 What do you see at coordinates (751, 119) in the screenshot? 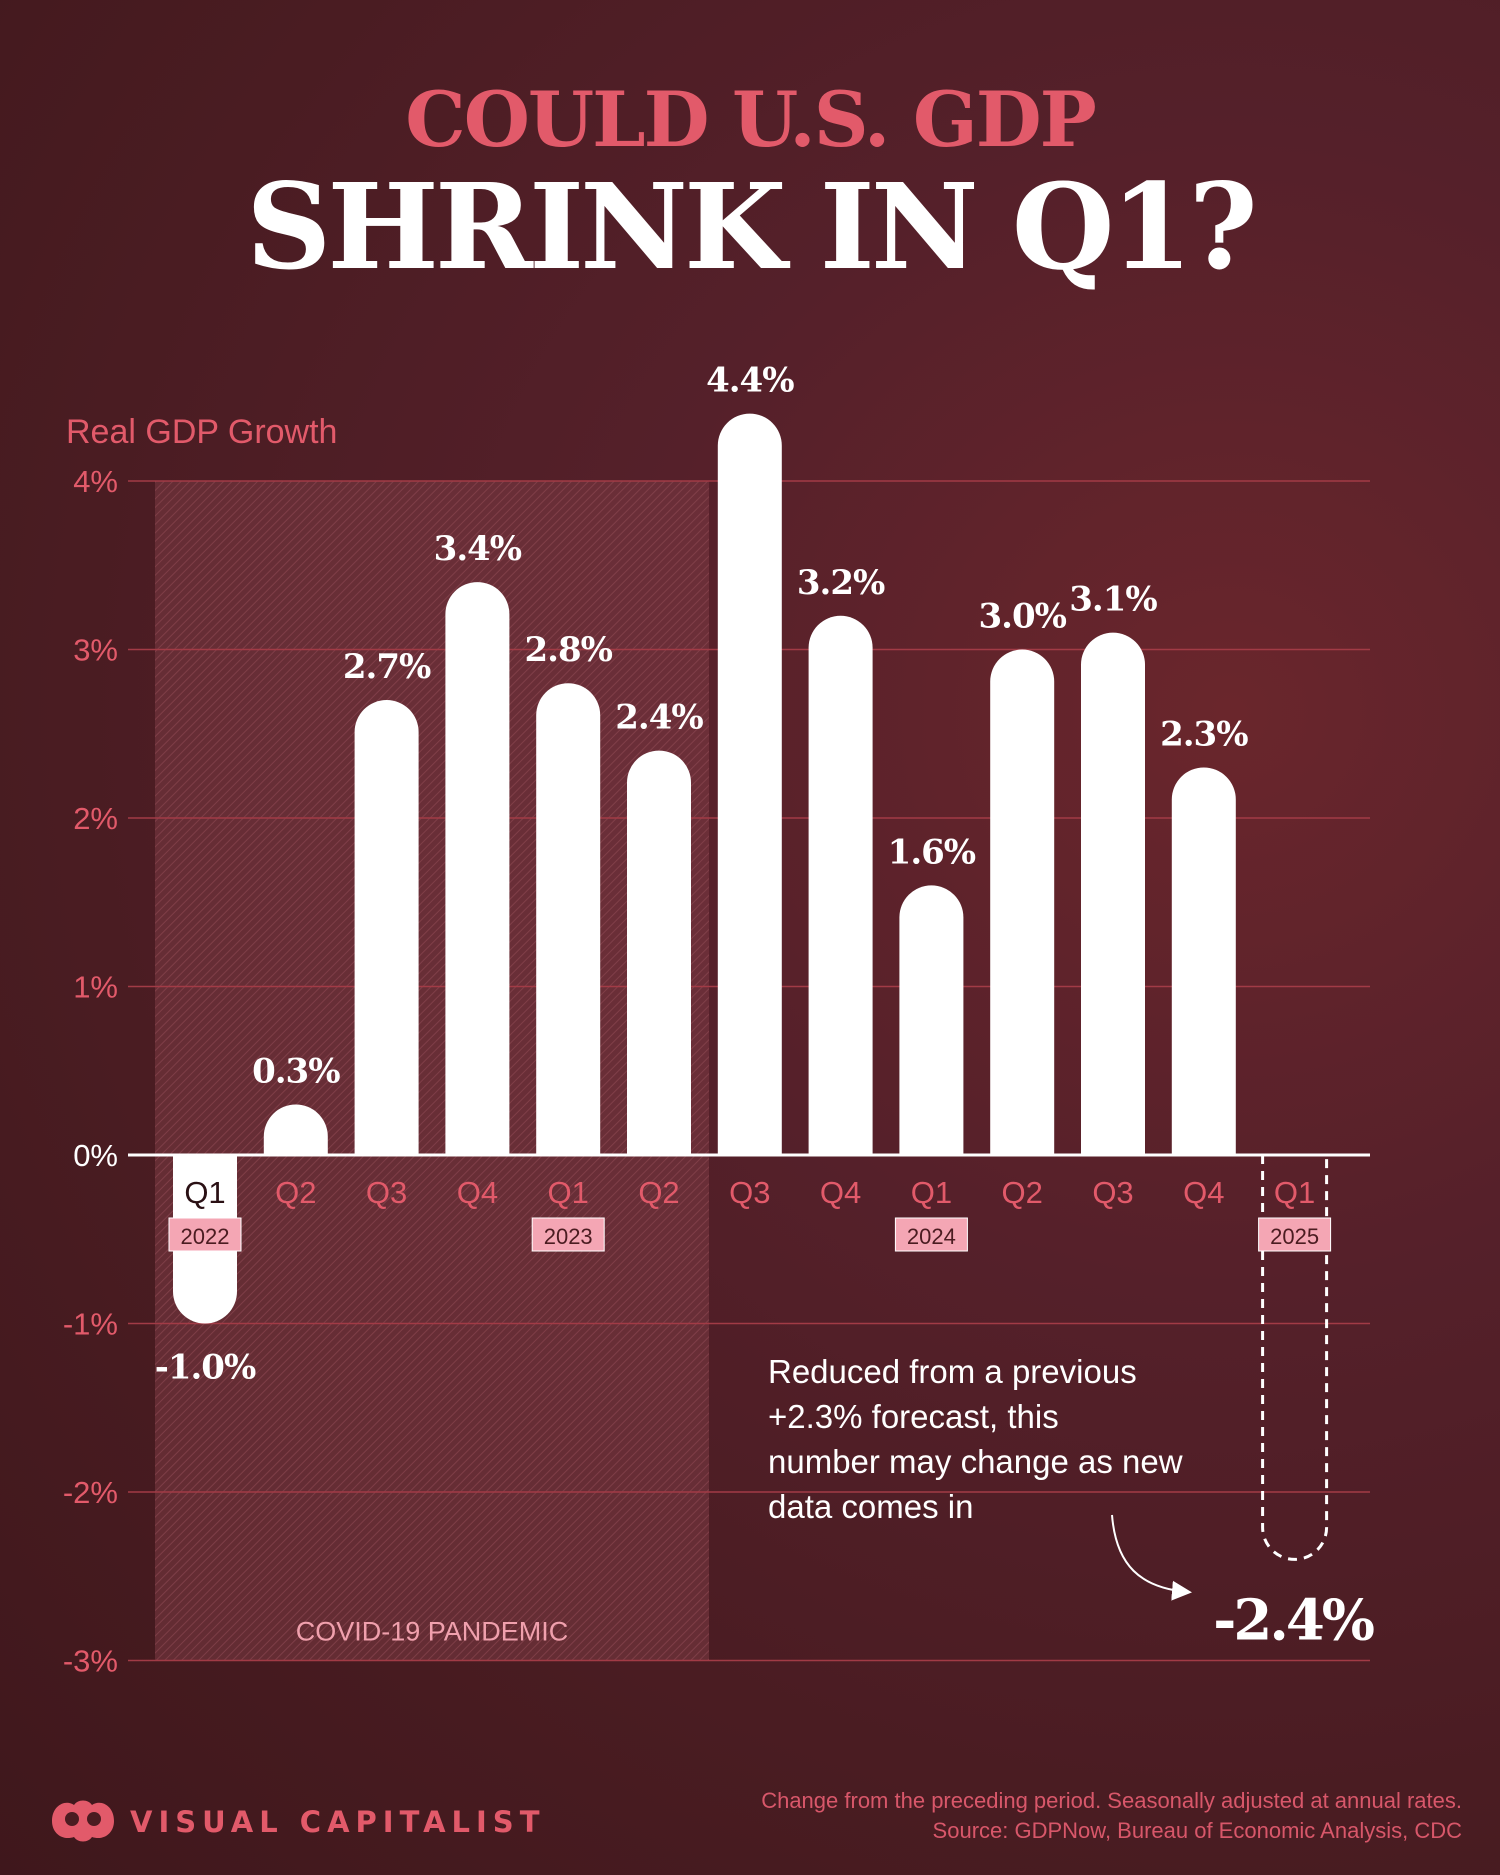
I see `title-line-1: COULD U.S. GDP` at bounding box center [751, 119].